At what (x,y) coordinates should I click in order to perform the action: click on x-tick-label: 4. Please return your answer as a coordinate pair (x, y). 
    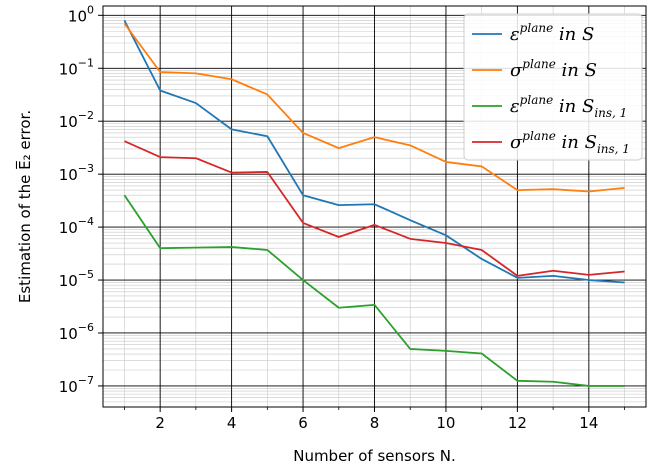
    Looking at the image, I should click on (232, 423).